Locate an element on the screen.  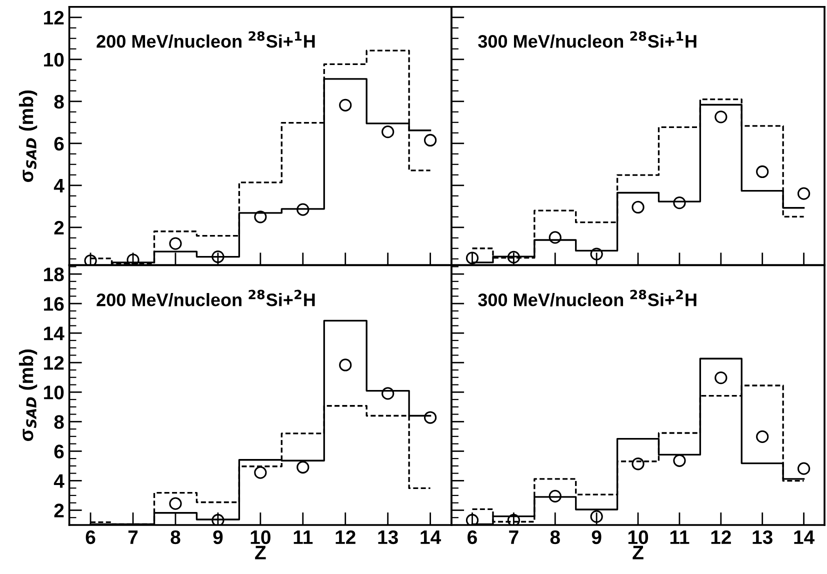
y-tick-label: 14 is located at coordinates (54, 333).